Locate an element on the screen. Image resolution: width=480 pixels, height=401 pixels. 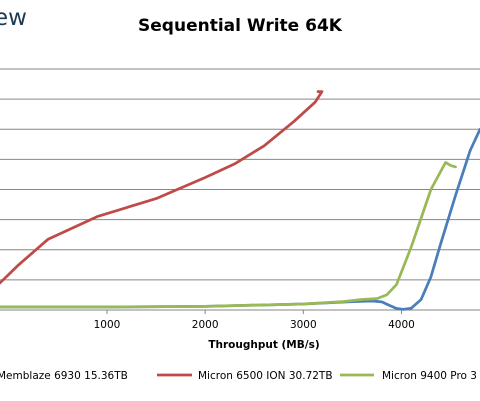
legend-label: Micron 9400 Pro 3 is located at coordinates (429, 376).